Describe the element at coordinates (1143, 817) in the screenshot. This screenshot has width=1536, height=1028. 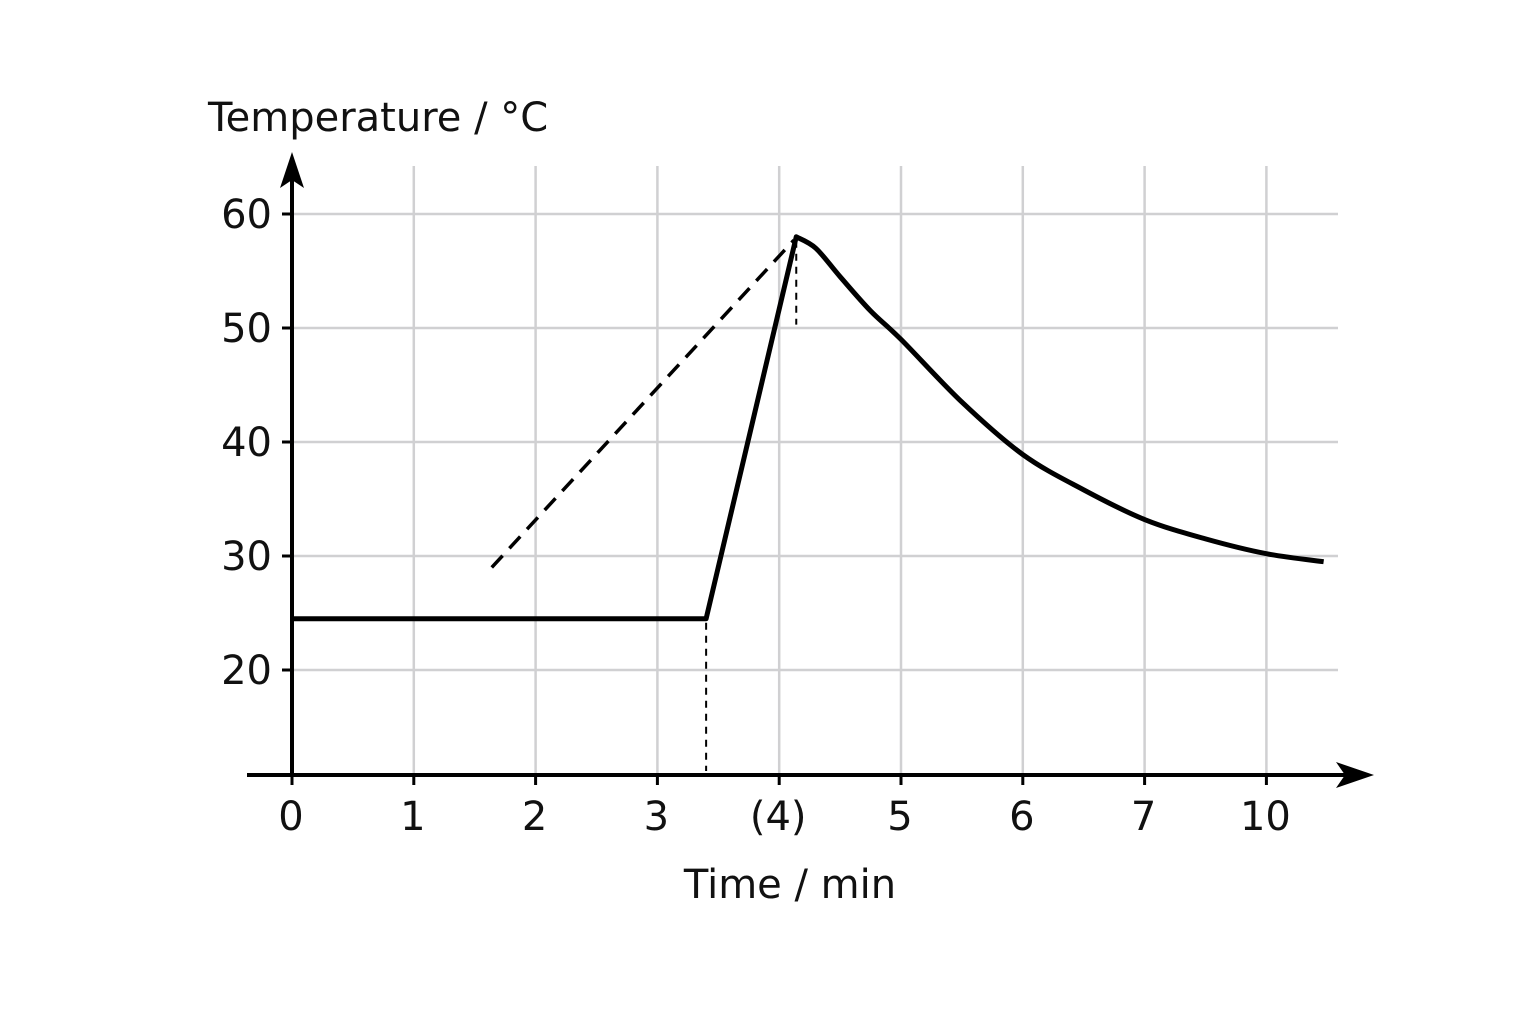
I see `x-tick-label: 7` at that location.